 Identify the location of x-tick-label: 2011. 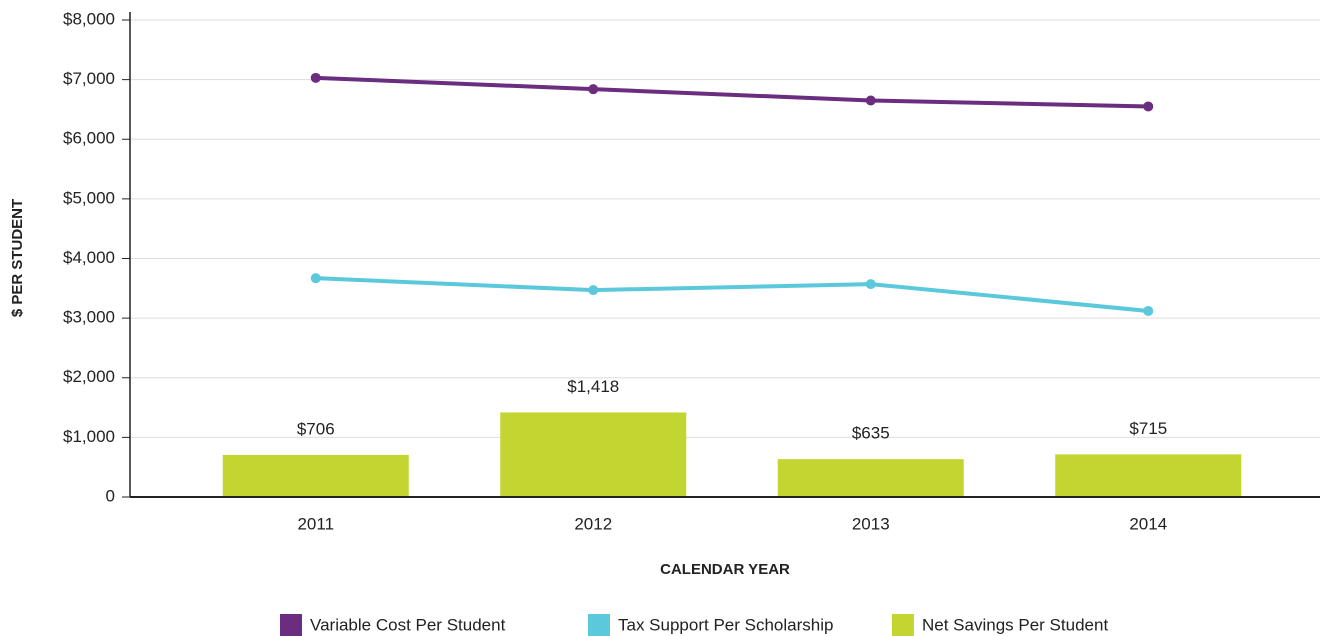
(315, 523).